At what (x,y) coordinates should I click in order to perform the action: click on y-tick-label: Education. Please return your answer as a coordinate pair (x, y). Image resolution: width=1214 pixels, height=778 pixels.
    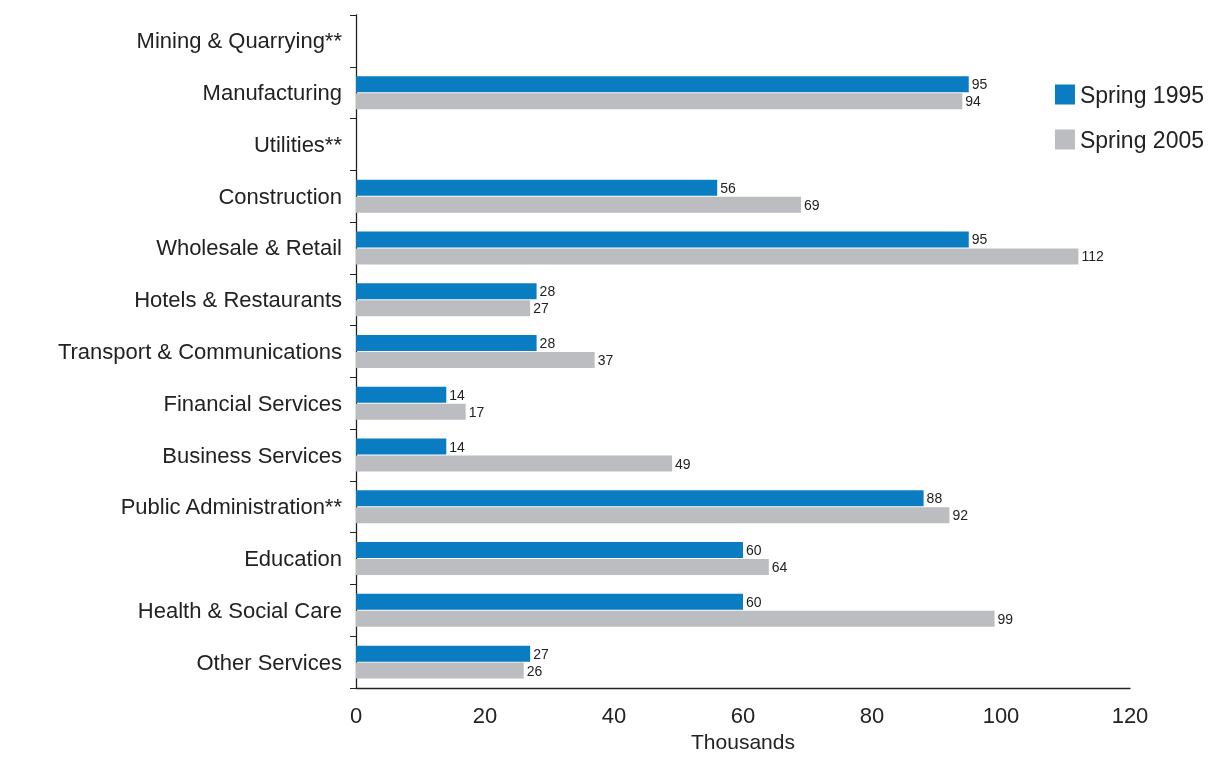
    Looking at the image, I should click on (293, 559).